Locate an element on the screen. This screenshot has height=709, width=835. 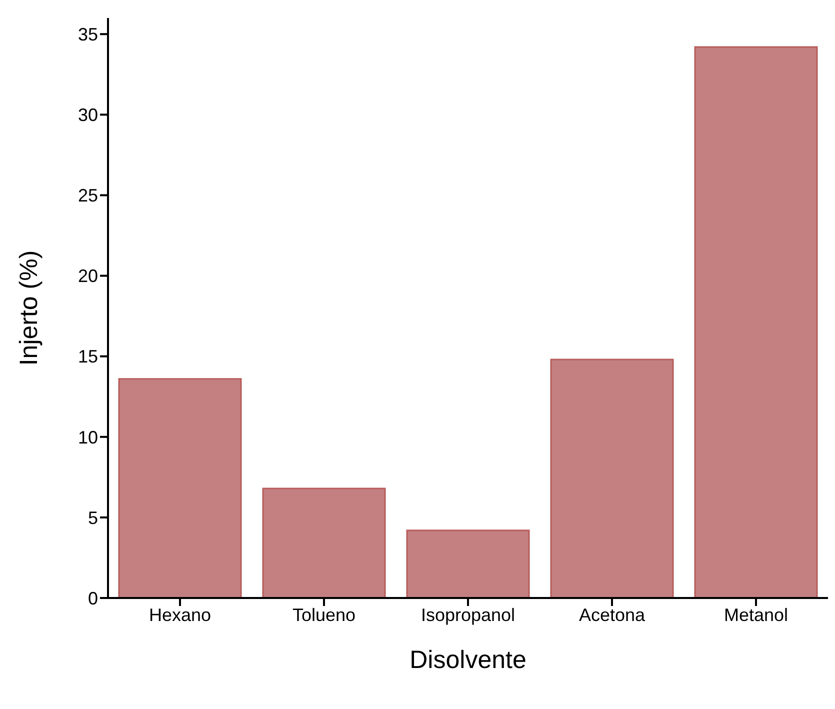
x-tick-label: Metanol is located at coordinates (756, 614).